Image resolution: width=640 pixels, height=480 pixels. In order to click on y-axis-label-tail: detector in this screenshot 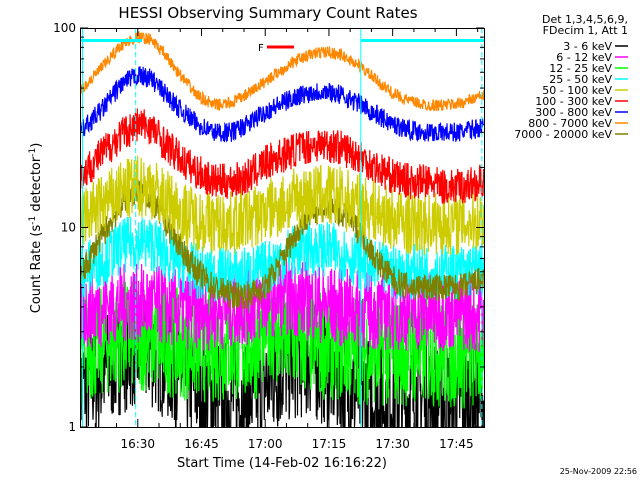, I will do `click(36, 186)`.